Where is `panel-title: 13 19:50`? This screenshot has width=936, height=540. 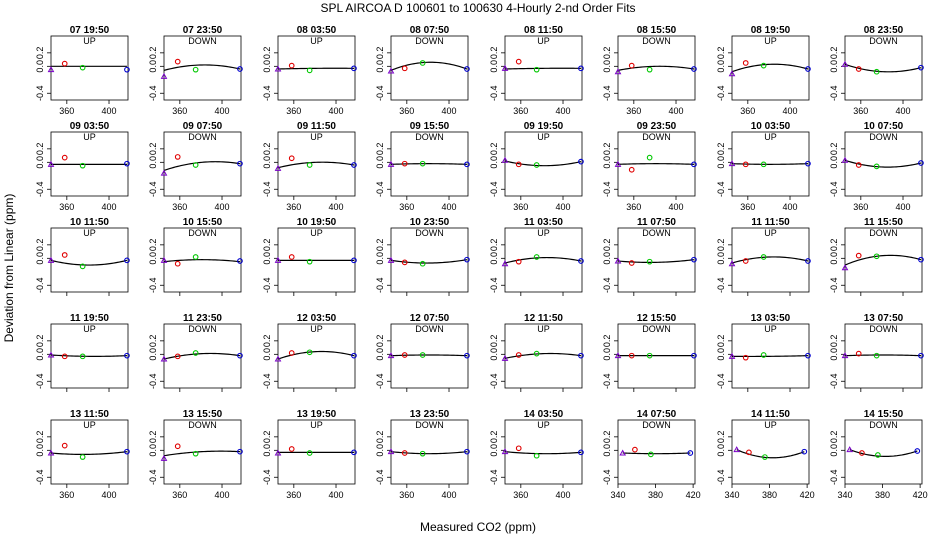 panel-title: 13 19:50 is located at coordinates (317, 414).